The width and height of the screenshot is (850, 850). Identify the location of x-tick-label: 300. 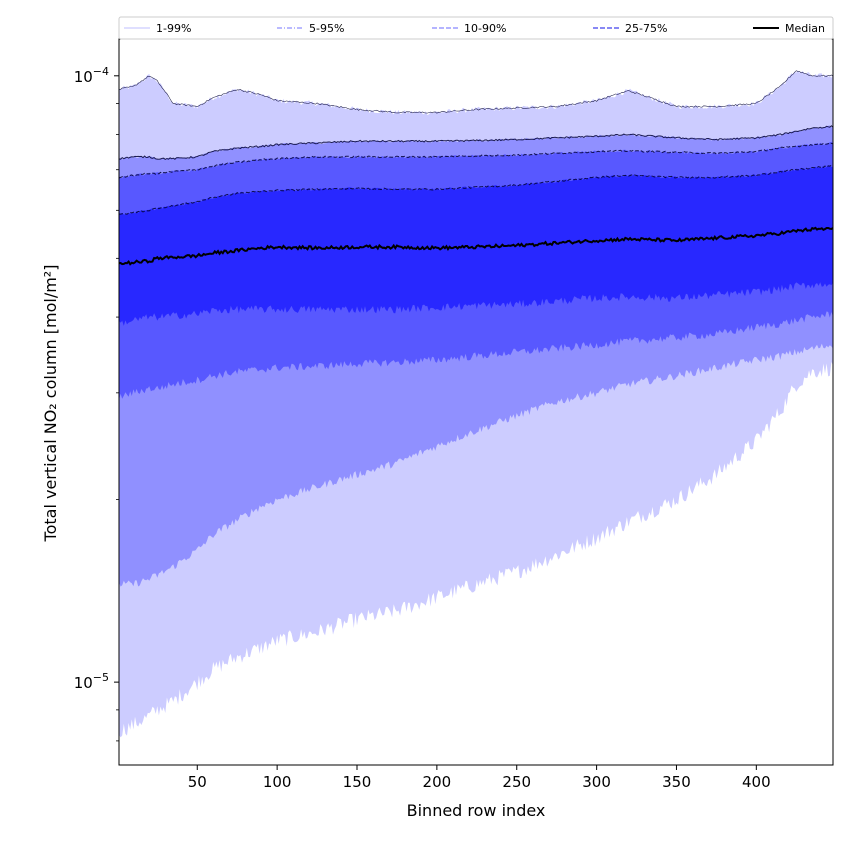
(596, 782).